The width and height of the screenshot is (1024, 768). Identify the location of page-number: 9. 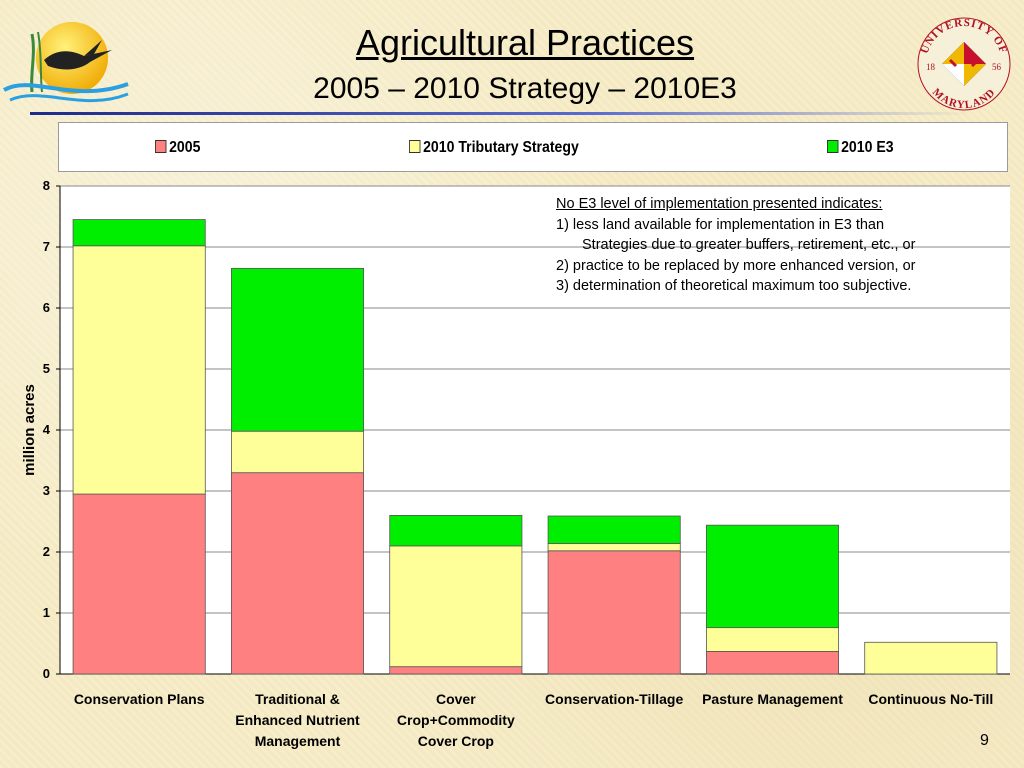
(984, 740).